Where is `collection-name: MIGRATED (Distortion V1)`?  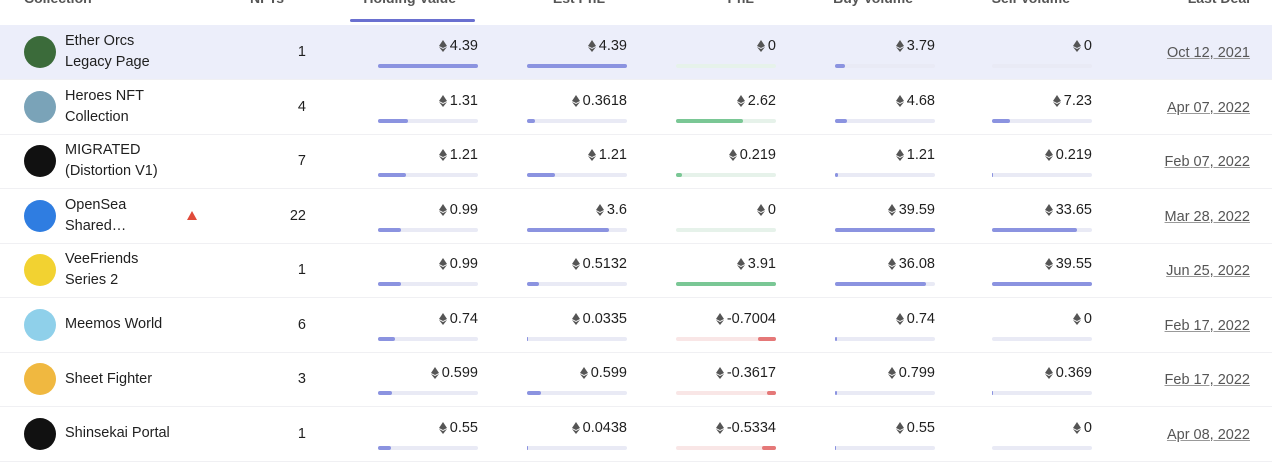 collection-name: MIGRATED (Distortion V1) is located at coordinates (111, 160).